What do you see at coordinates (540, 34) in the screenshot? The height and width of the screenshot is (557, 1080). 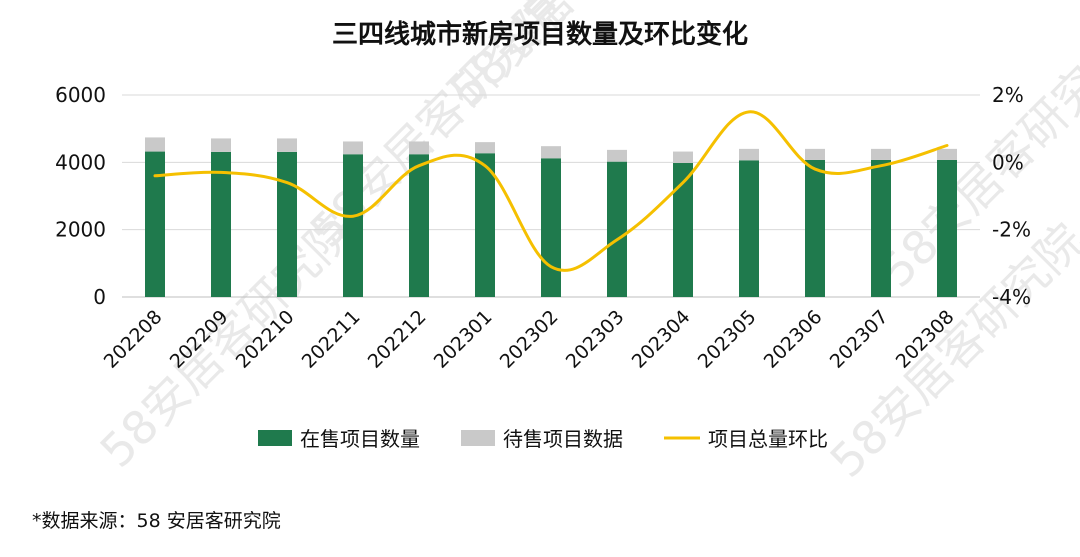 I see `chart-title: 三四线城市新房项目数量及环比变化` at bounding box center [540, 34].